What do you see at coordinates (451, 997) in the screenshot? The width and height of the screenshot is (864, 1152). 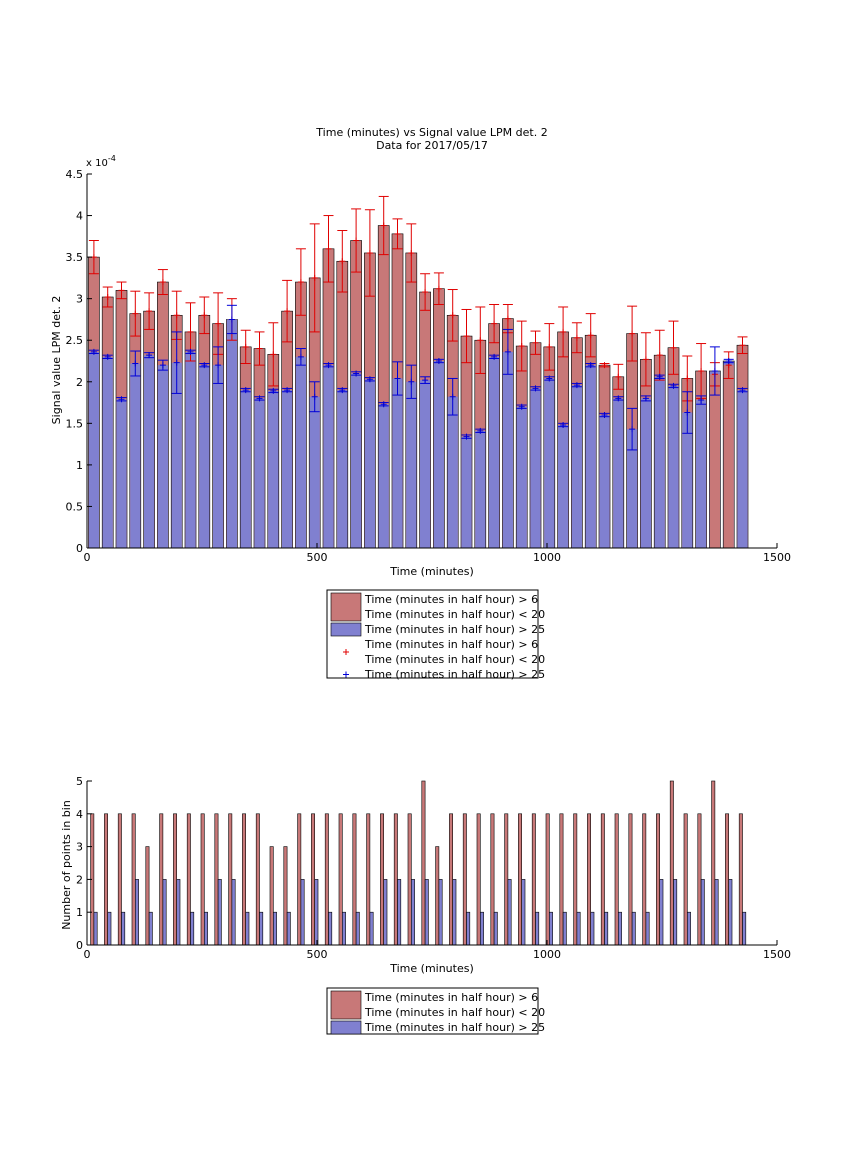 I see `chart2-legend-label: Time (minutes in half hour) > 6` at bounding box center [451, 997].